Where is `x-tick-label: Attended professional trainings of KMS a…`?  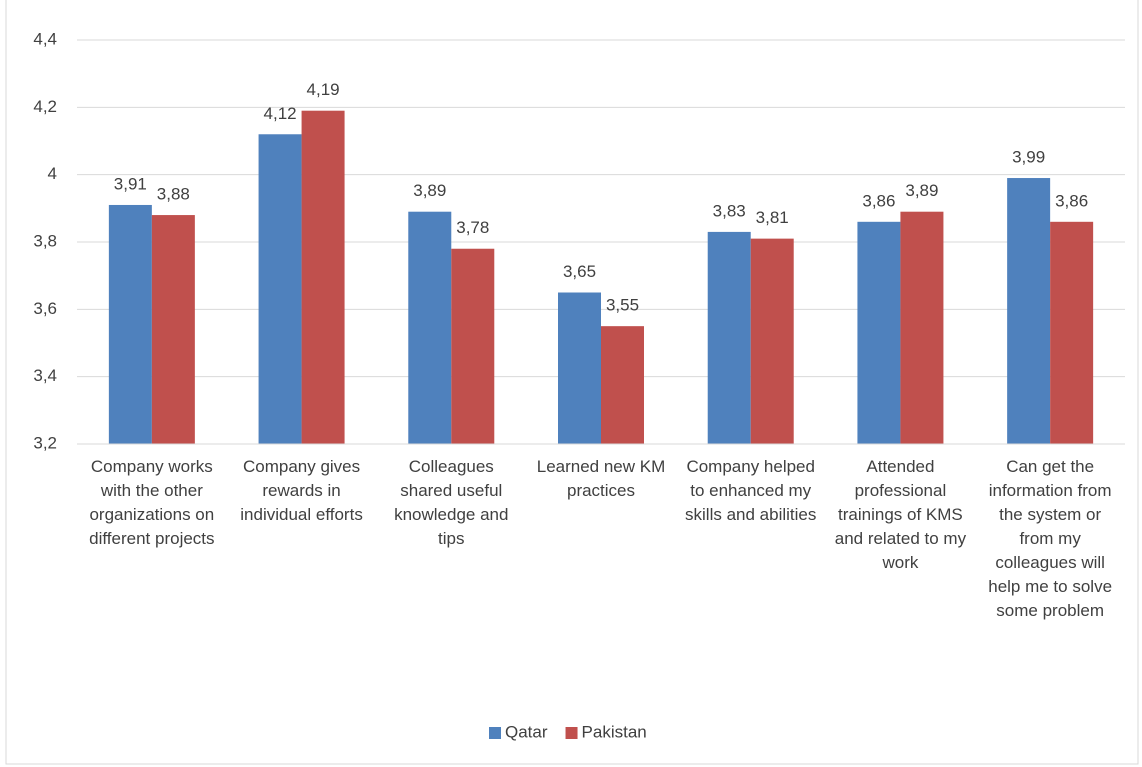
x-tick-label: Attended professional trainings of KMS a… is located at coordinates (900, 514).